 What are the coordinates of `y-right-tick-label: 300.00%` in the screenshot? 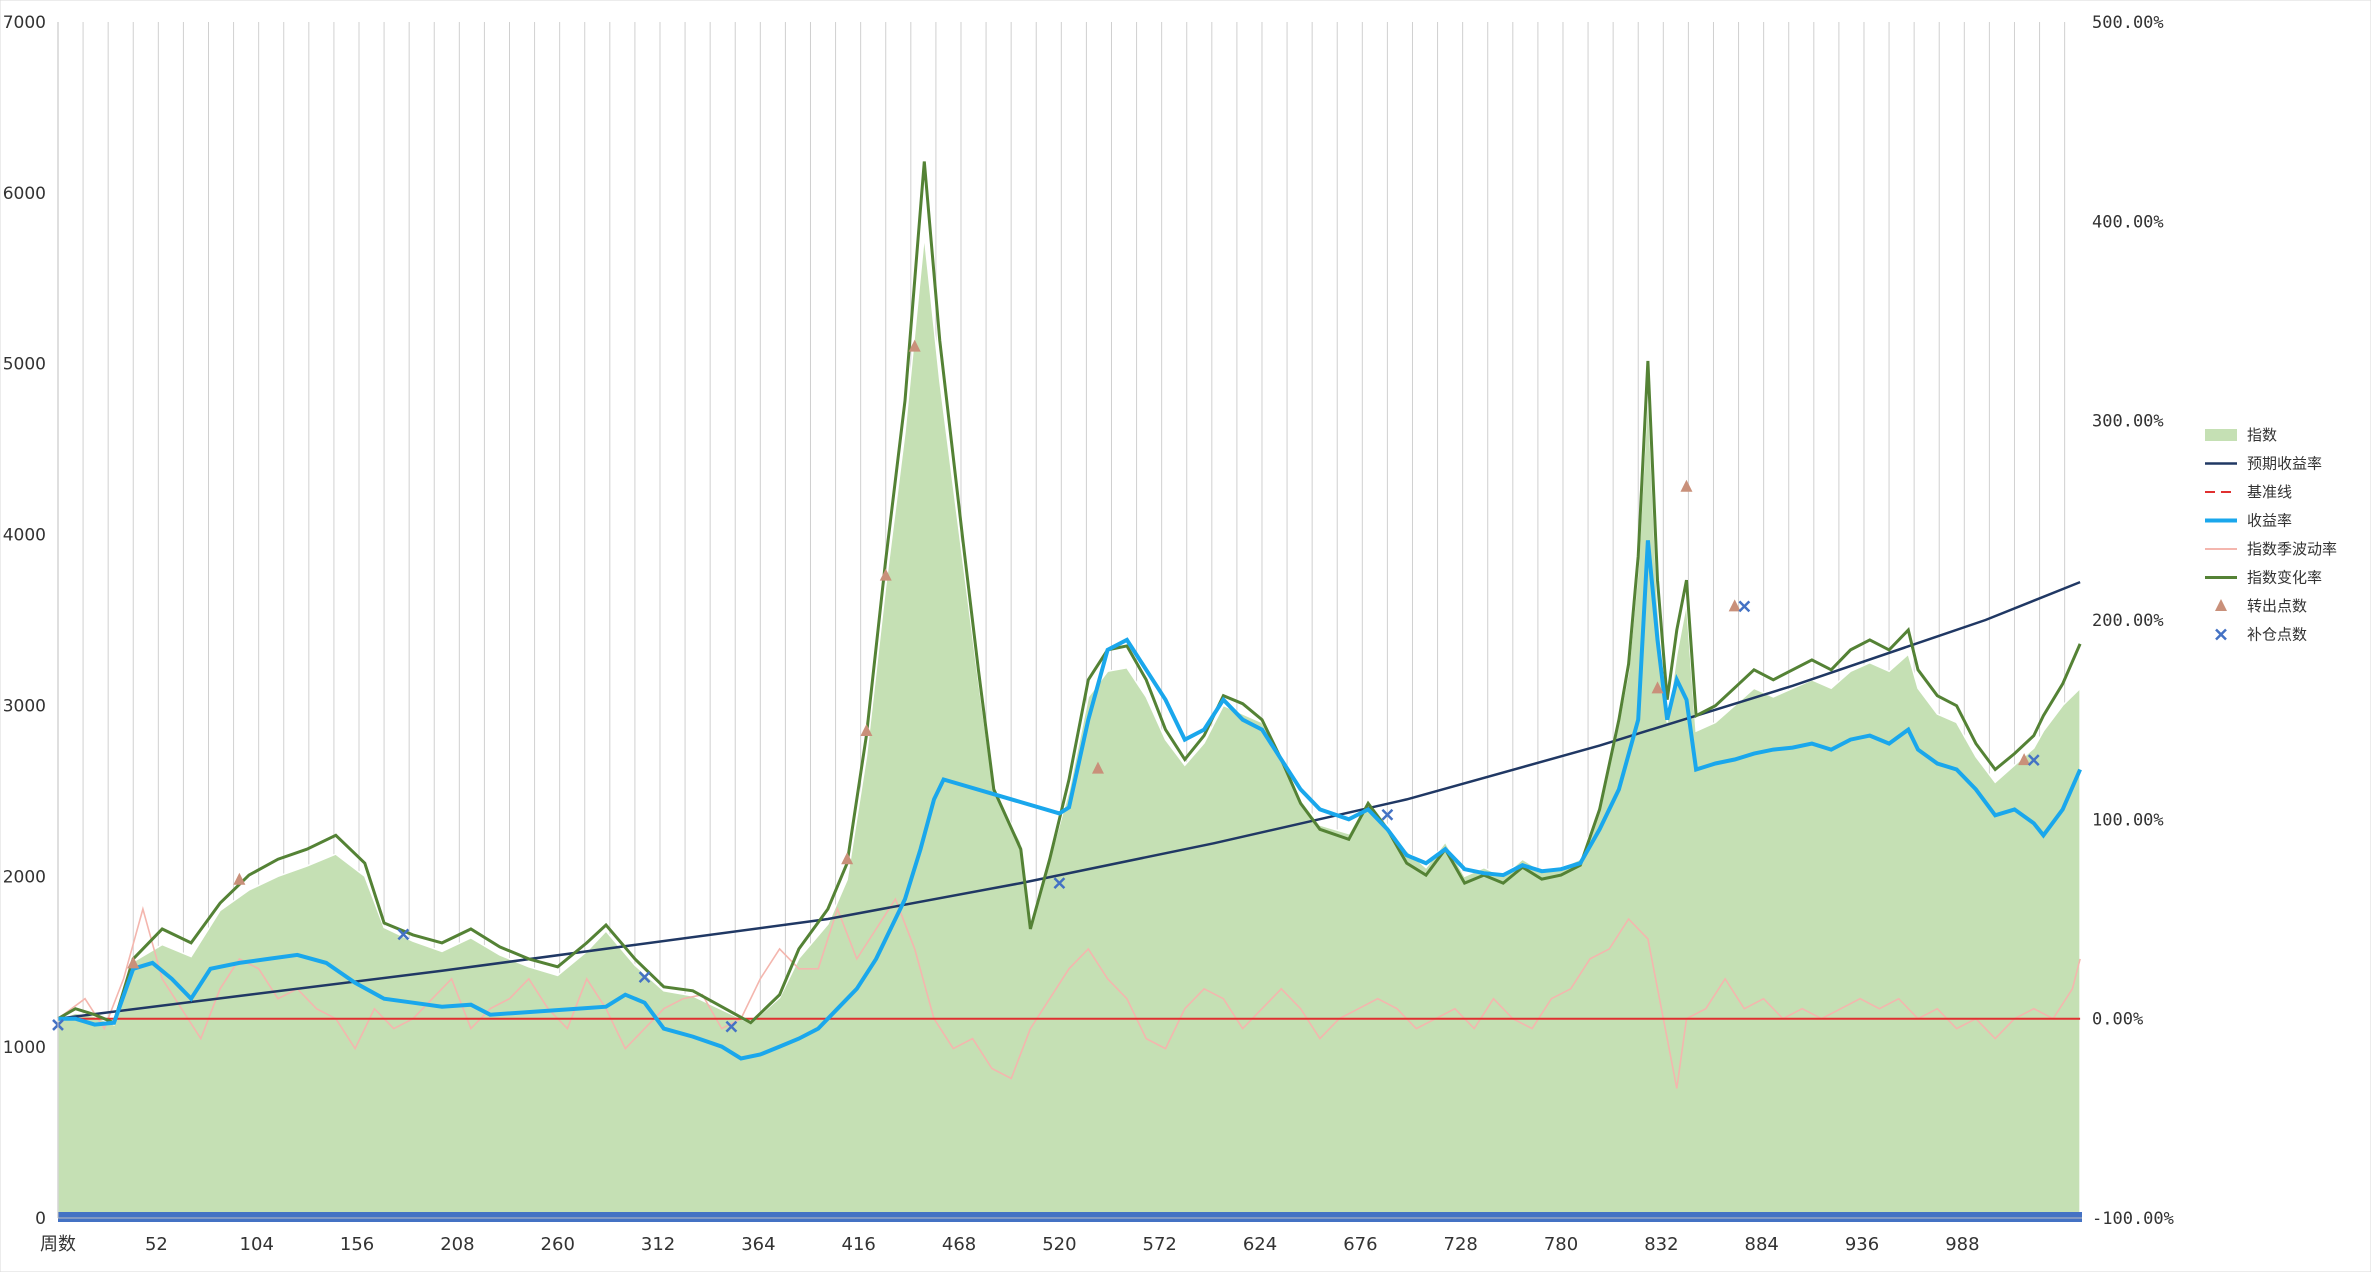 It's located at (2128, 422).